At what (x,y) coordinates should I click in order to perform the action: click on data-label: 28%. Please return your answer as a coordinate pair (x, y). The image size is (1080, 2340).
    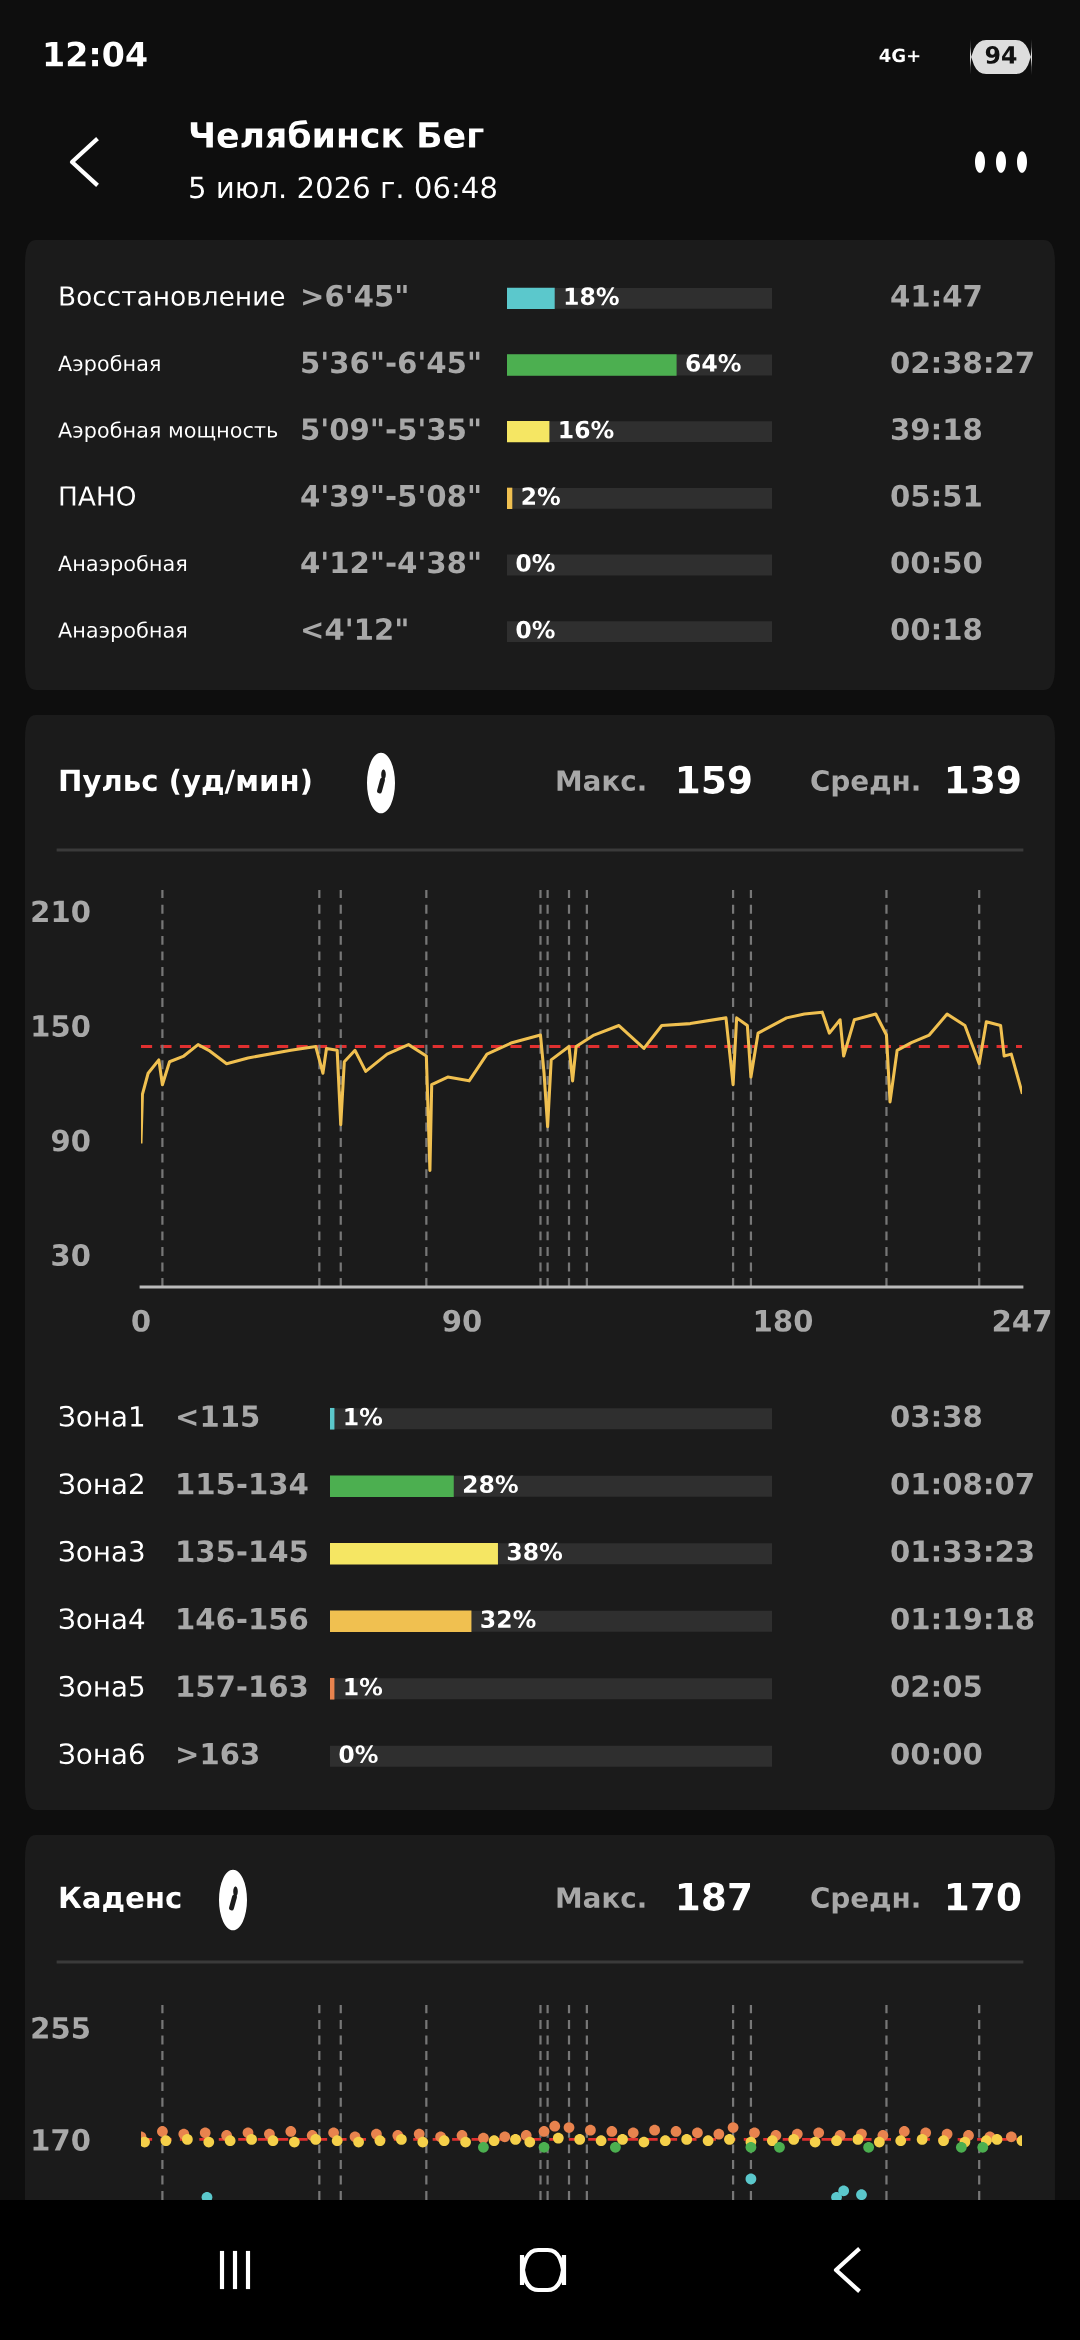
    Looking at the image, I should click on (490, 1484).